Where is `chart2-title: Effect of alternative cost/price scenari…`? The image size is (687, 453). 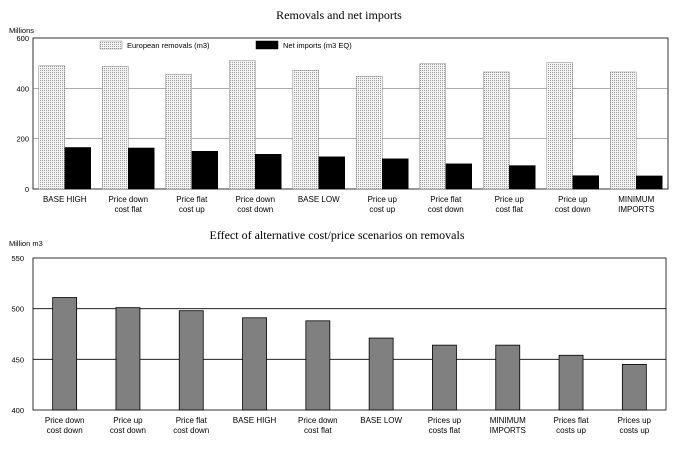 chart2-title: Effect of alternative cost/price scenari… is located at coordinates (336, 235).